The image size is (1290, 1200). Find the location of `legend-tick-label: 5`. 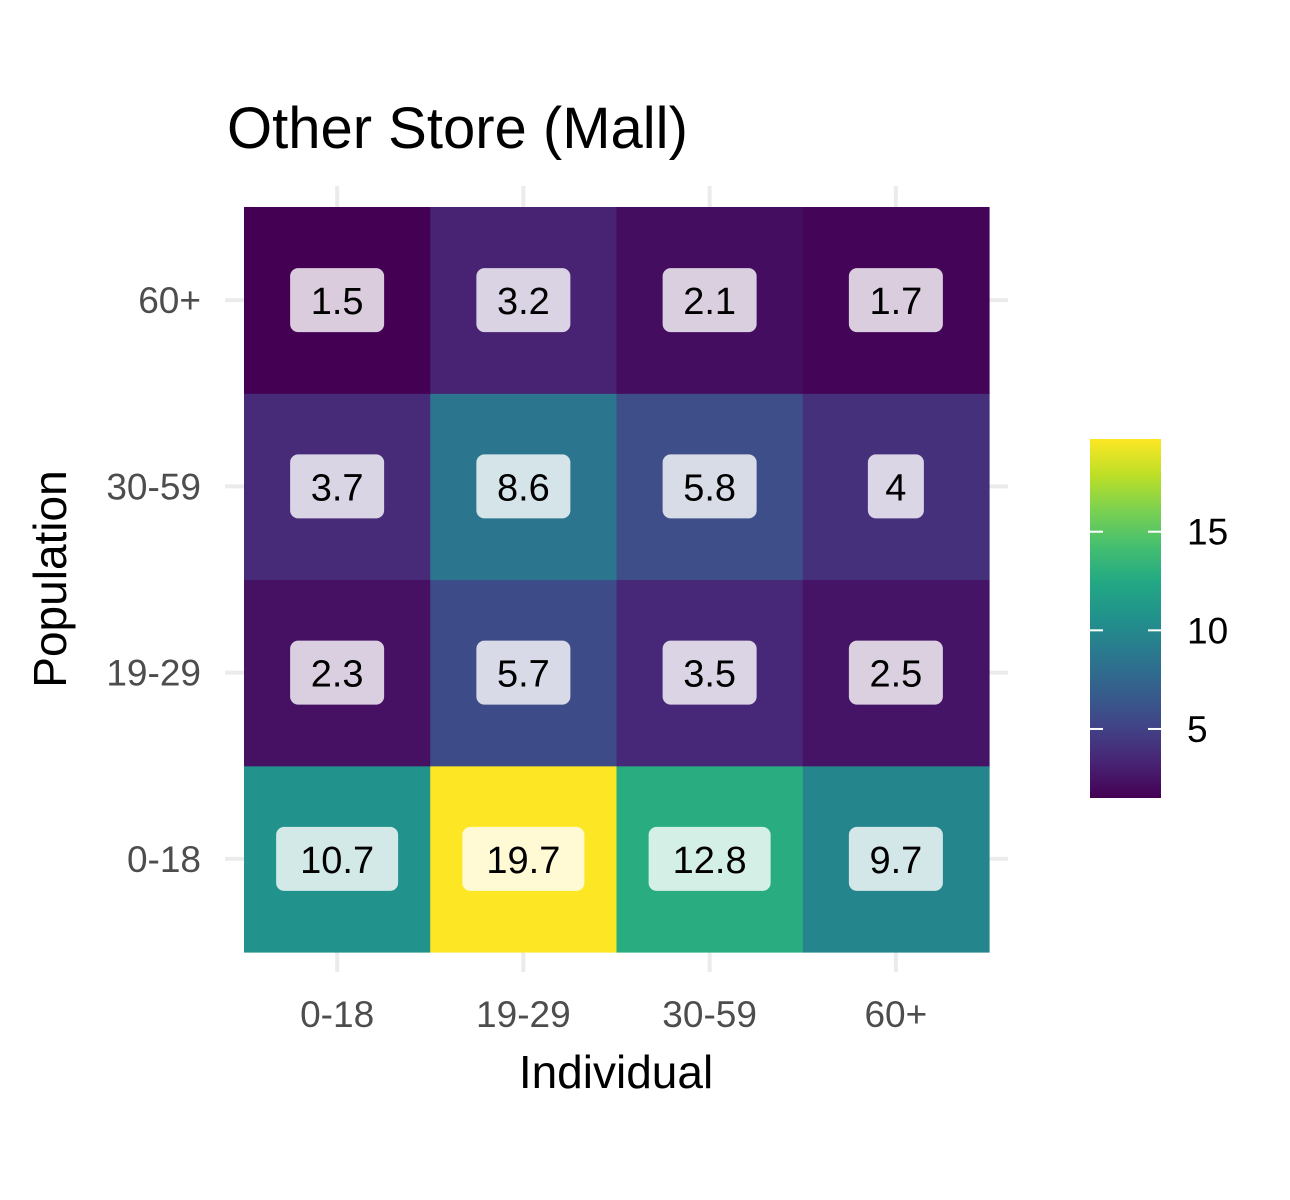

legend-tick-label: 5 is located at coordinates (1197, 729).